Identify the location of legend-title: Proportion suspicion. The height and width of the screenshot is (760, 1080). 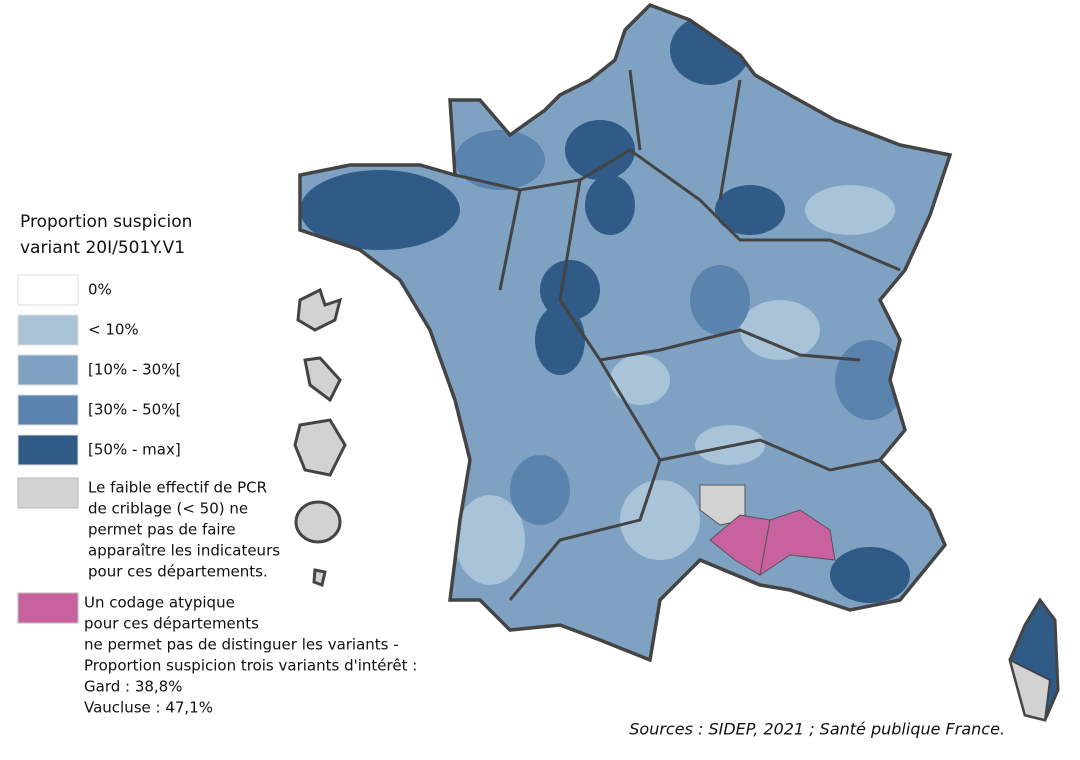
(106, 222).